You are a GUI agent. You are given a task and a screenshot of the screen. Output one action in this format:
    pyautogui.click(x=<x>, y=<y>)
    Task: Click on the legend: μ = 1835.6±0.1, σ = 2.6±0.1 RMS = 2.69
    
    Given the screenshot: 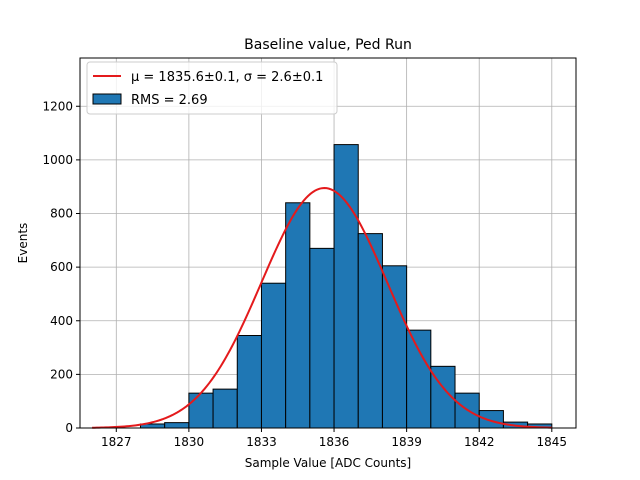 What is the action you would take?
    pyautogui.click(x=212, y=88)
    